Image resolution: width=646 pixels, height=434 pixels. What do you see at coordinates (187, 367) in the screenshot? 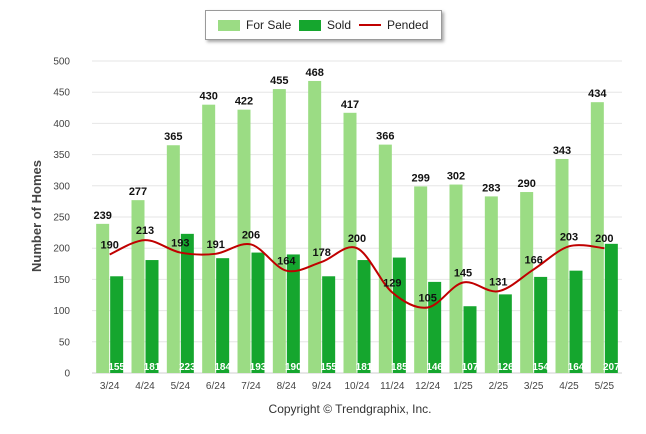
I see `sold-value-label: 223` at bounding box center [187, 367].